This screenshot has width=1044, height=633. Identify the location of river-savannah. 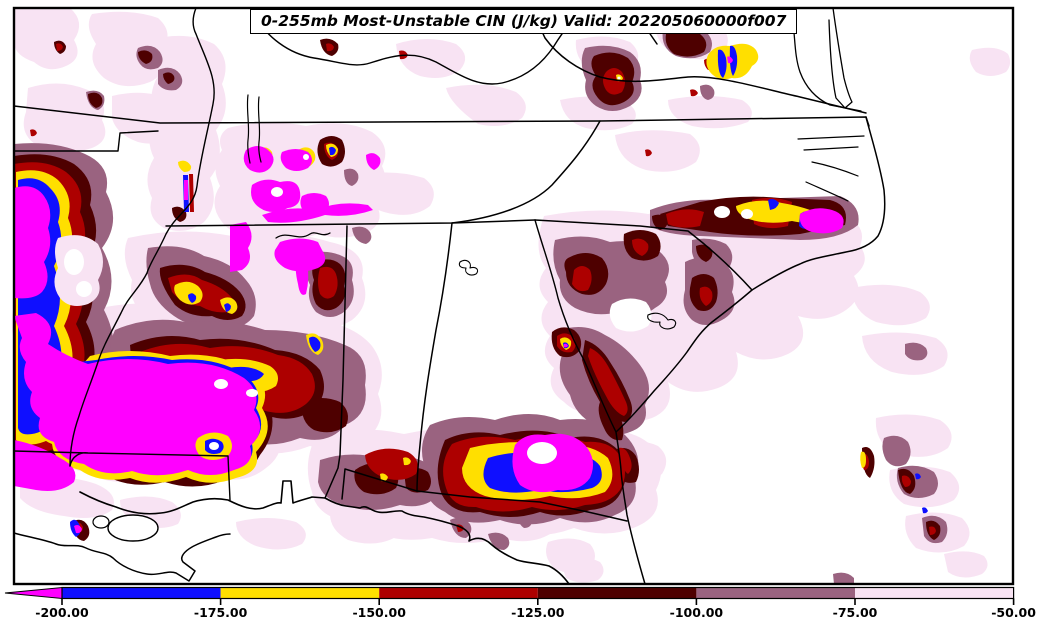
(575, 326).